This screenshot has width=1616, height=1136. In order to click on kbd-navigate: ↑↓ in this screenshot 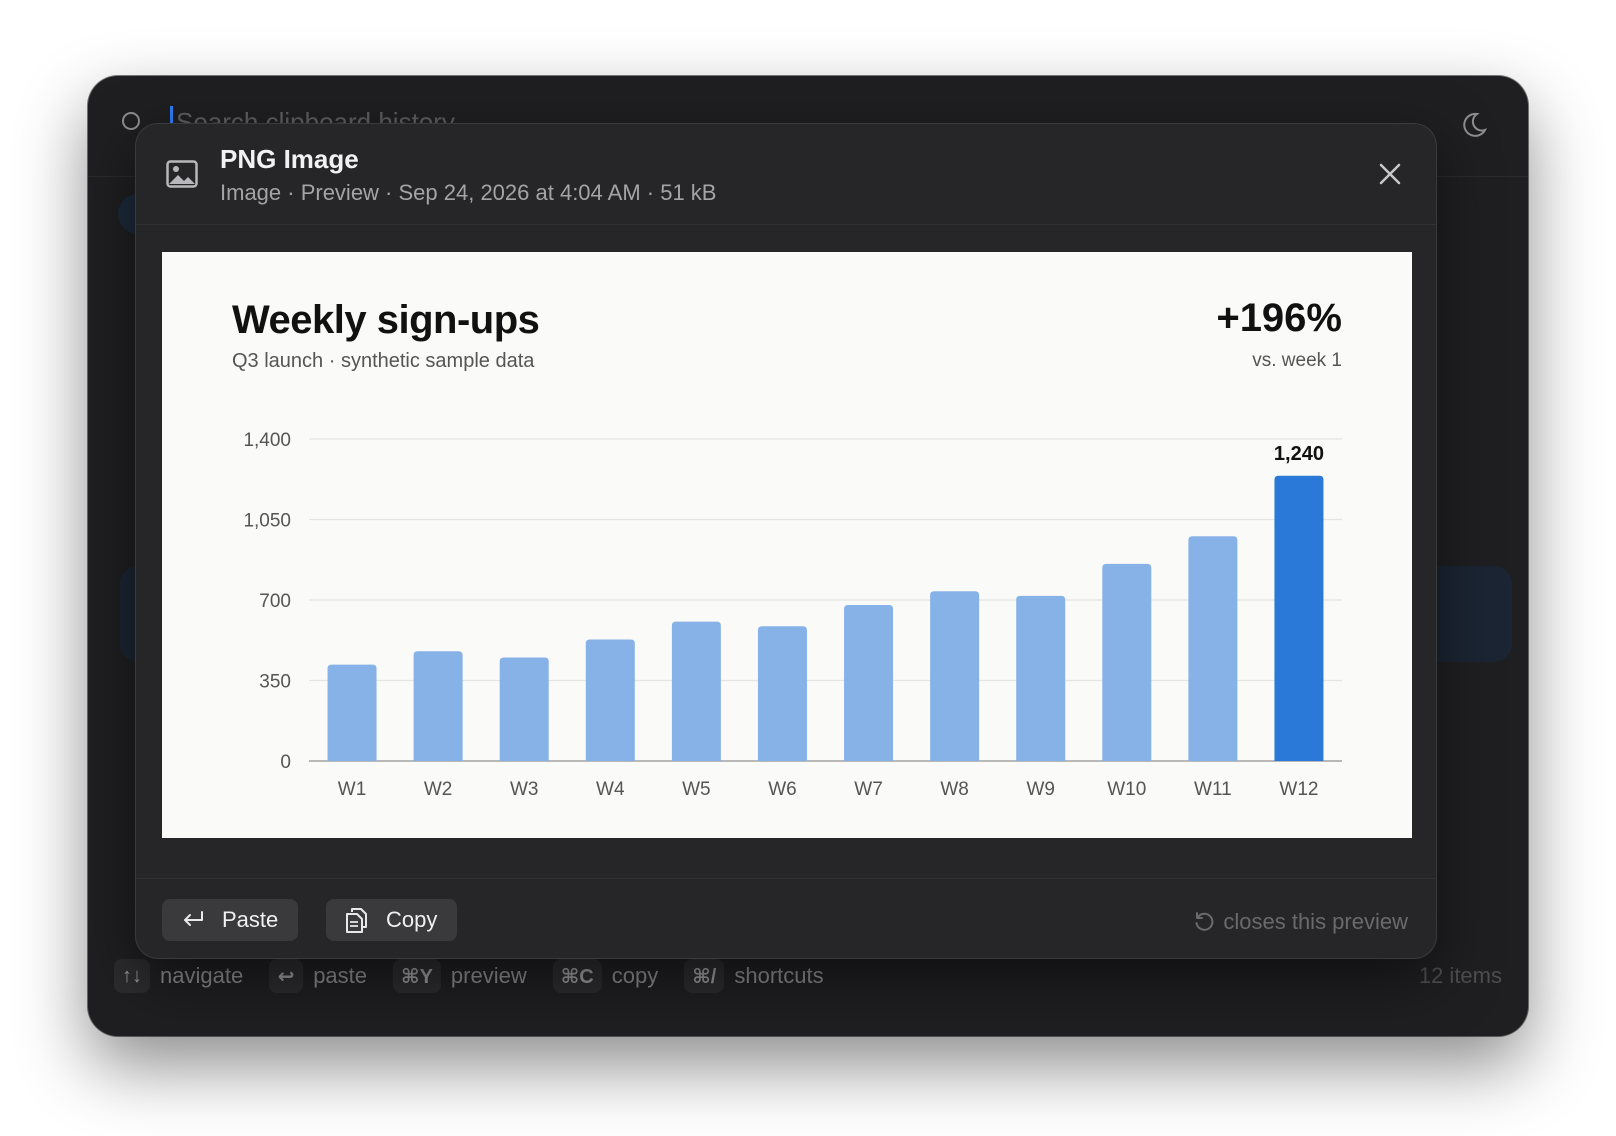, I will do `click(132, 976)`.